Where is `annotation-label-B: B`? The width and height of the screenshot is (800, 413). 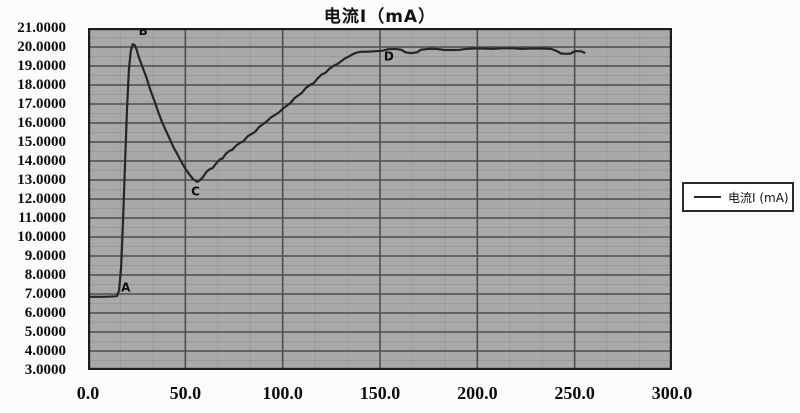 annotation-label-B: B is located at coordinates (143, 33).